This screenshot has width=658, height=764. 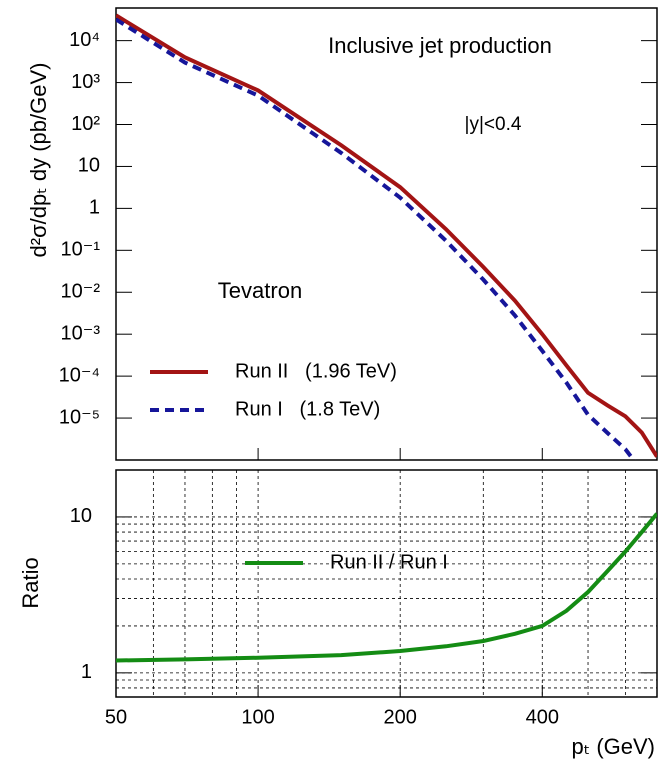 I want to click on legend-label: Run II (1.96 TeV), so click(x=316, y=371).